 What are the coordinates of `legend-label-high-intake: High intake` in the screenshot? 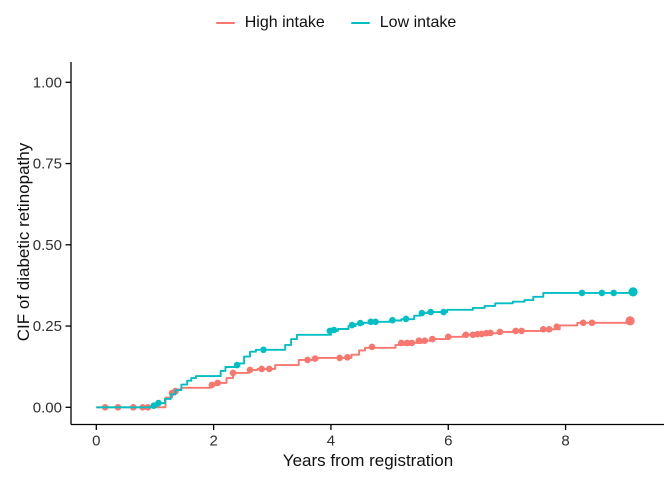 It's located at (284, 22).